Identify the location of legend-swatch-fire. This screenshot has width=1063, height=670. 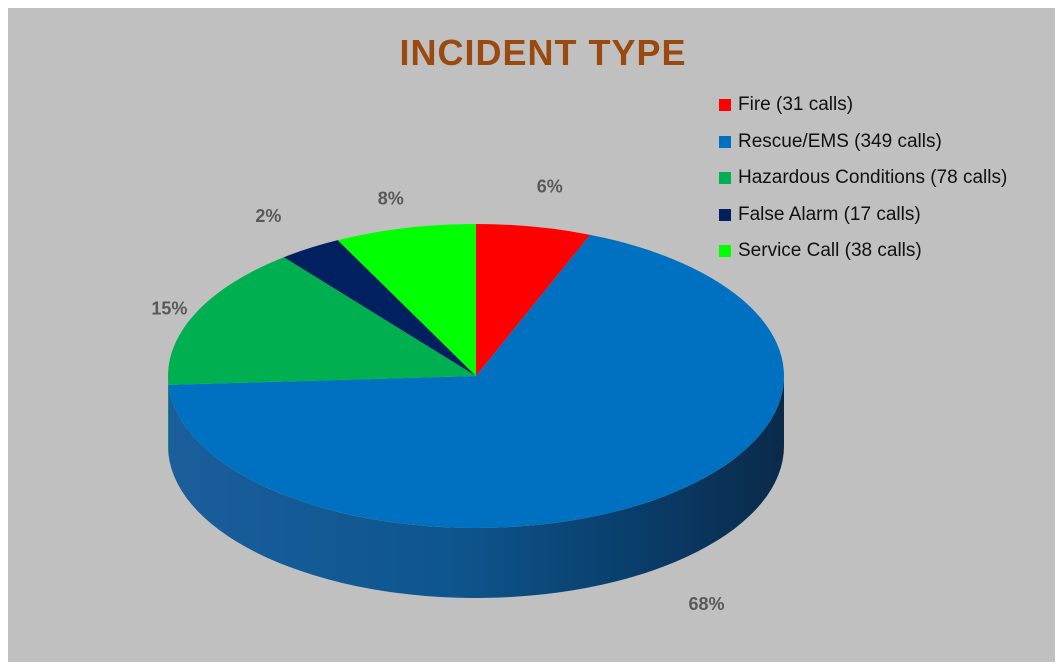
(725, 105).